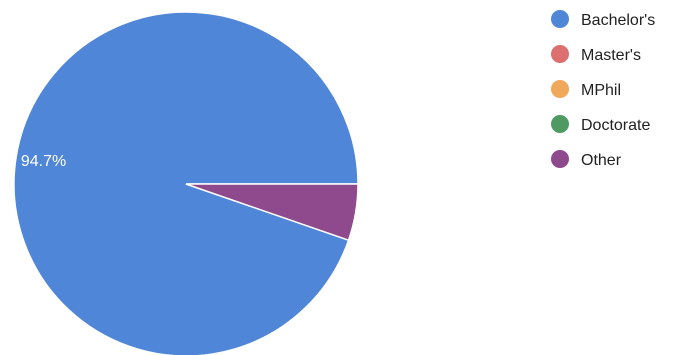 The height and width of the screenshot is (355, 689). What do you see at coordinates (611, 55) in the screenshot?
I see `legend-label-master-s: Master's` at bounding box center [611, 55].